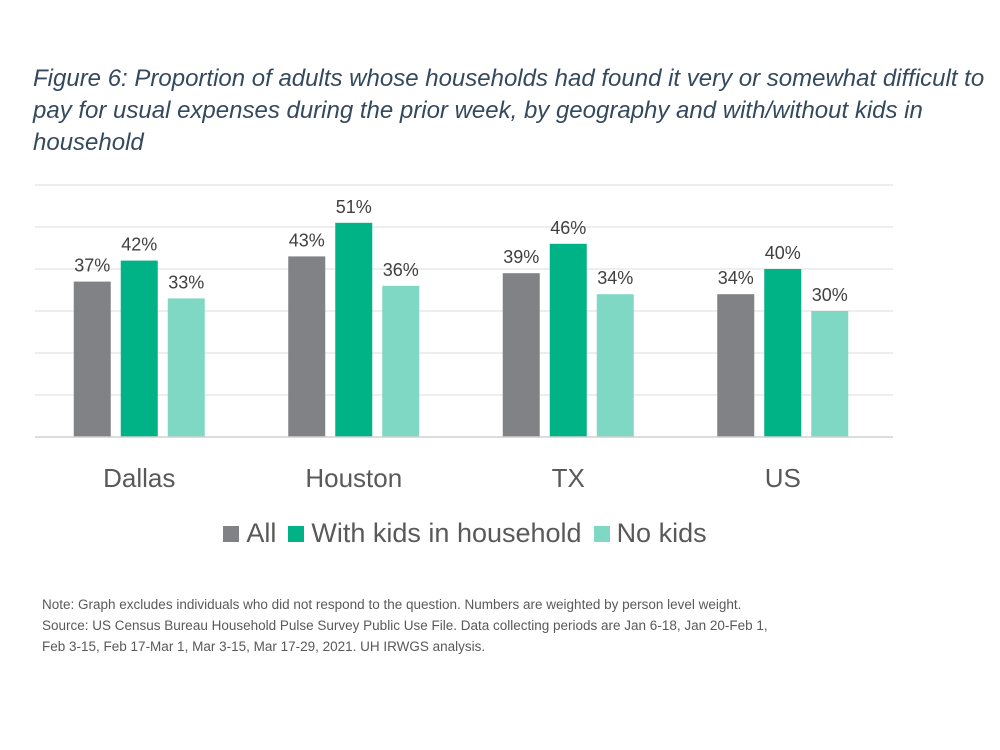 This screenshot has height=750, width=1000. I want to click on data-label: 30%, so click(830, 295).